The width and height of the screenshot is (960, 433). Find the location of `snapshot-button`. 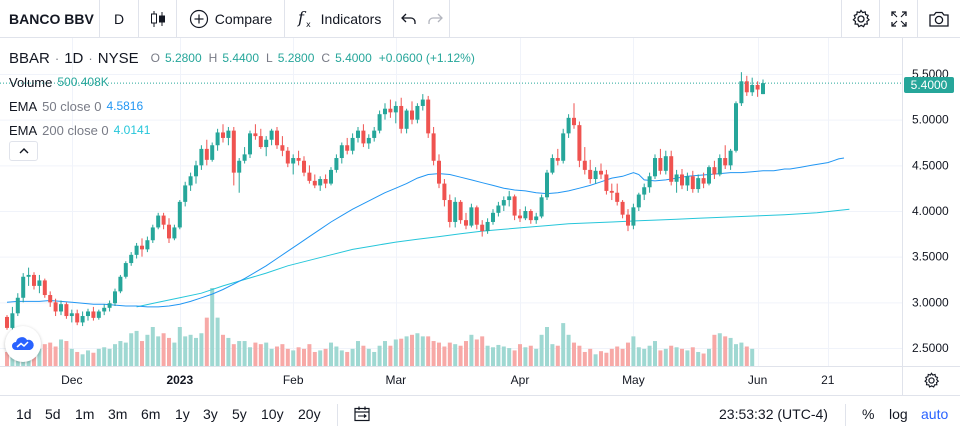

snapshot-button is located at coordinates (939, 19).